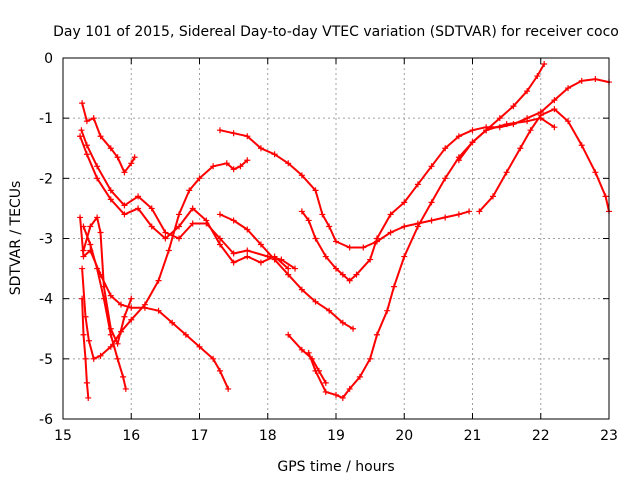 The width and height of the screenshot is (640, 480). Describe the element at coordinates (609, 436) in the screenshot. I see `x-tick-label: 23` at that location.